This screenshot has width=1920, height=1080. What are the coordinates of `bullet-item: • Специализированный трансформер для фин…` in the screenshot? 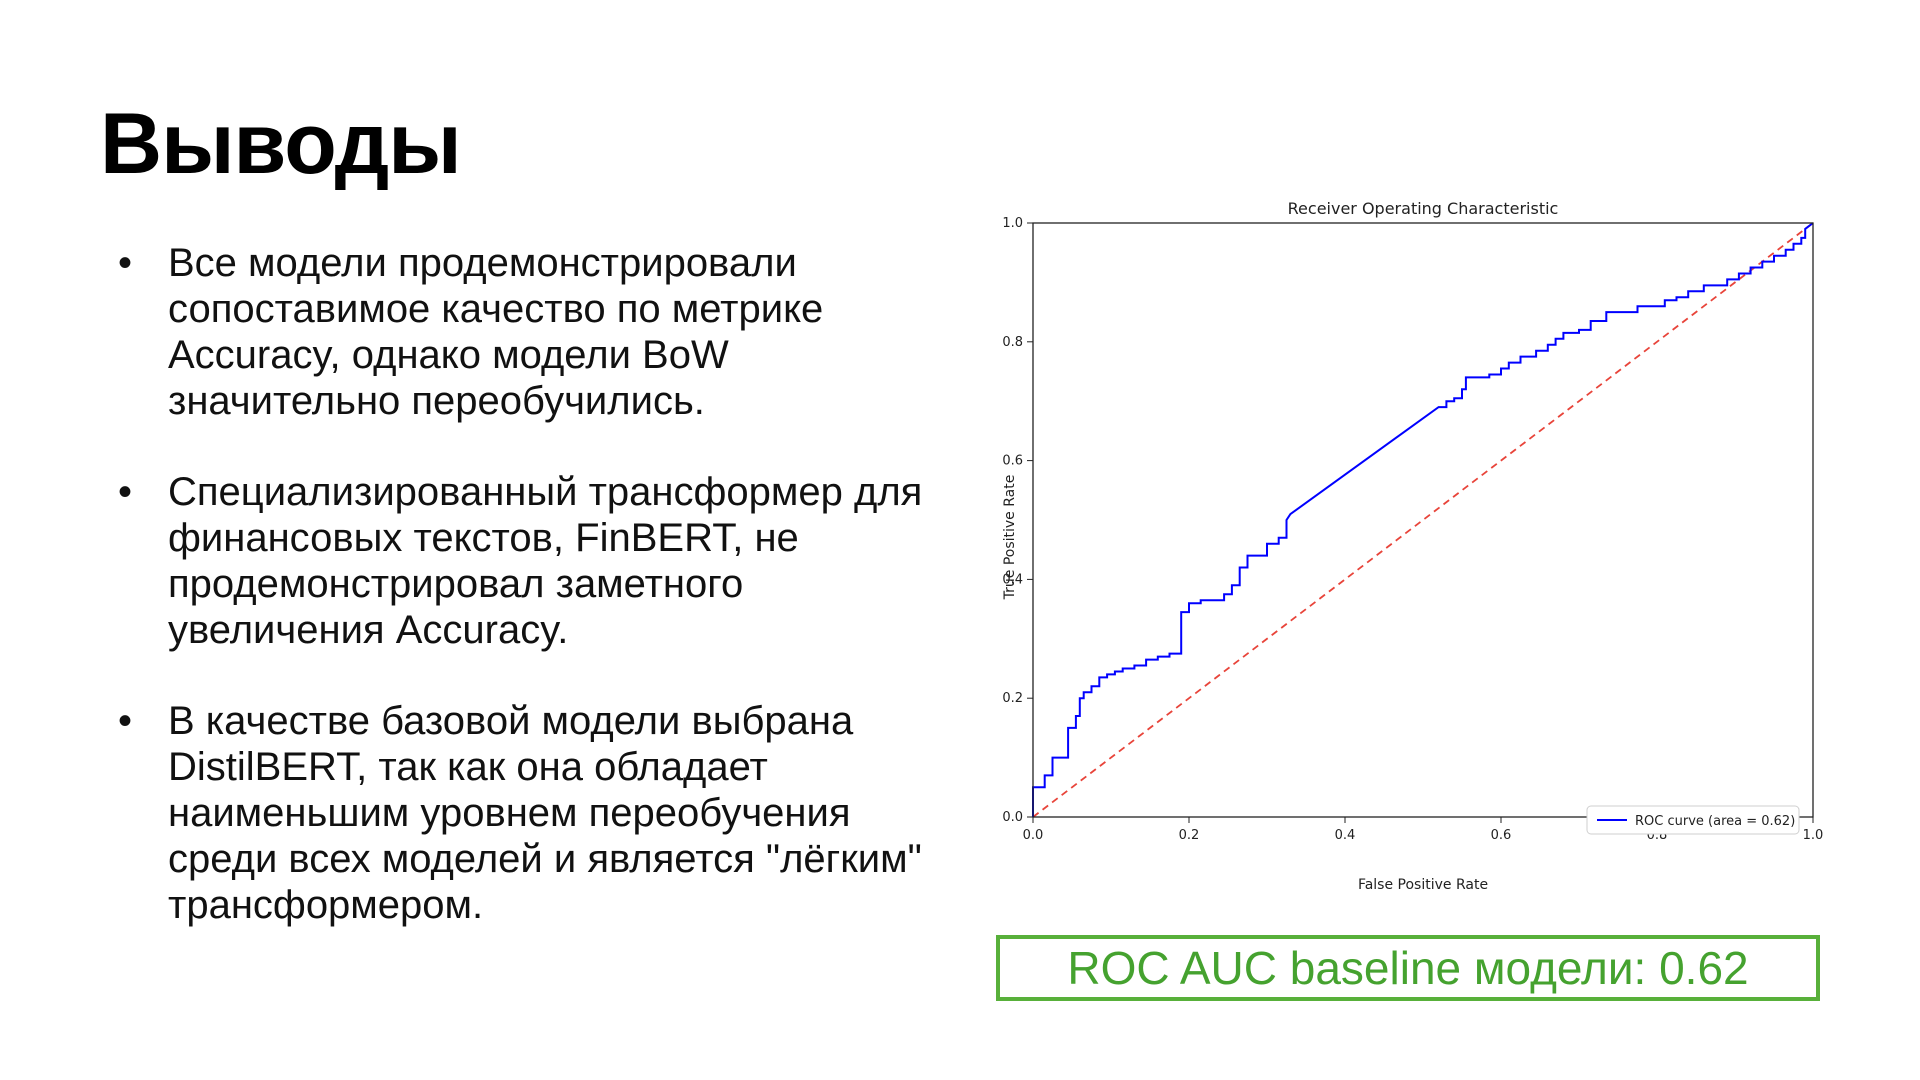 It's located at (538, 561).